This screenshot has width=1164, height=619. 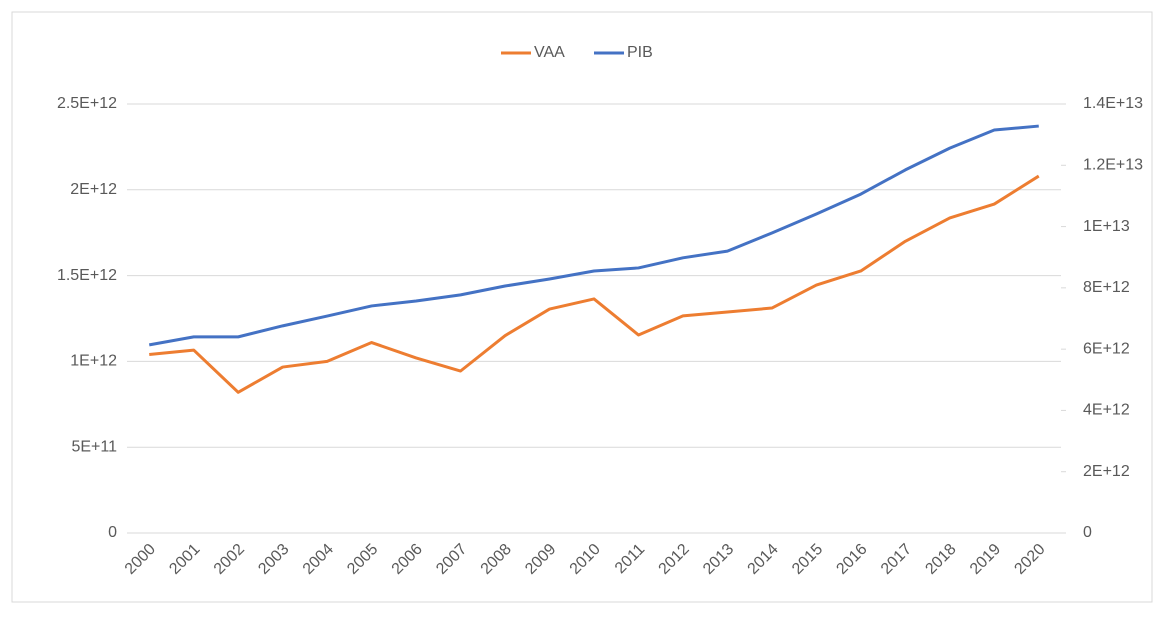 I want to click on y-tick-label: 0, so click(x=112, y=532).